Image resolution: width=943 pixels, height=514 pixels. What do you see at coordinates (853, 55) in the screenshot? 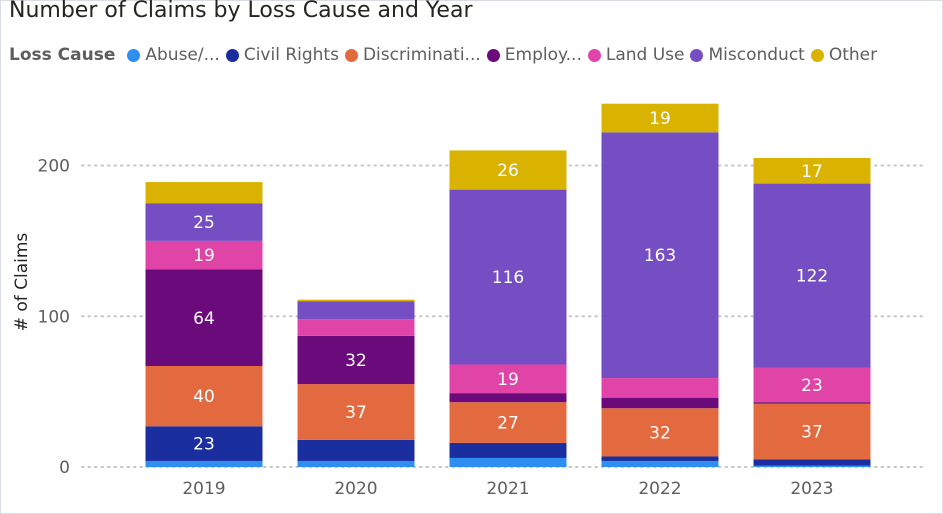
I see `legend-label: Other` at bounding box center [853, 55].